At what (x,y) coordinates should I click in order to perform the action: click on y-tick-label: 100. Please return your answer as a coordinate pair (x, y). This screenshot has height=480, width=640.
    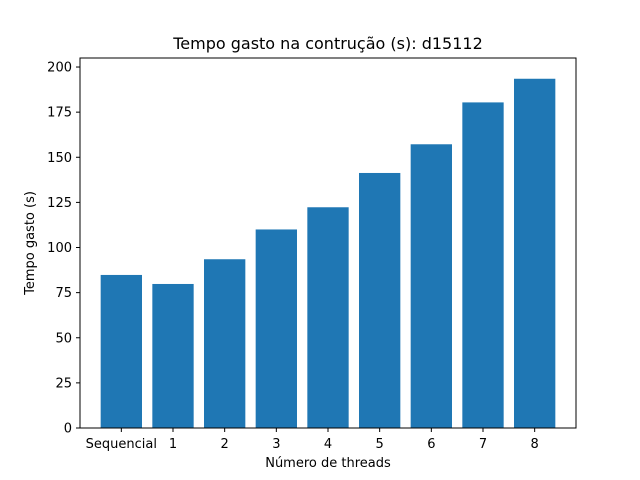
    Looking at the image, I should click on (59, 248).